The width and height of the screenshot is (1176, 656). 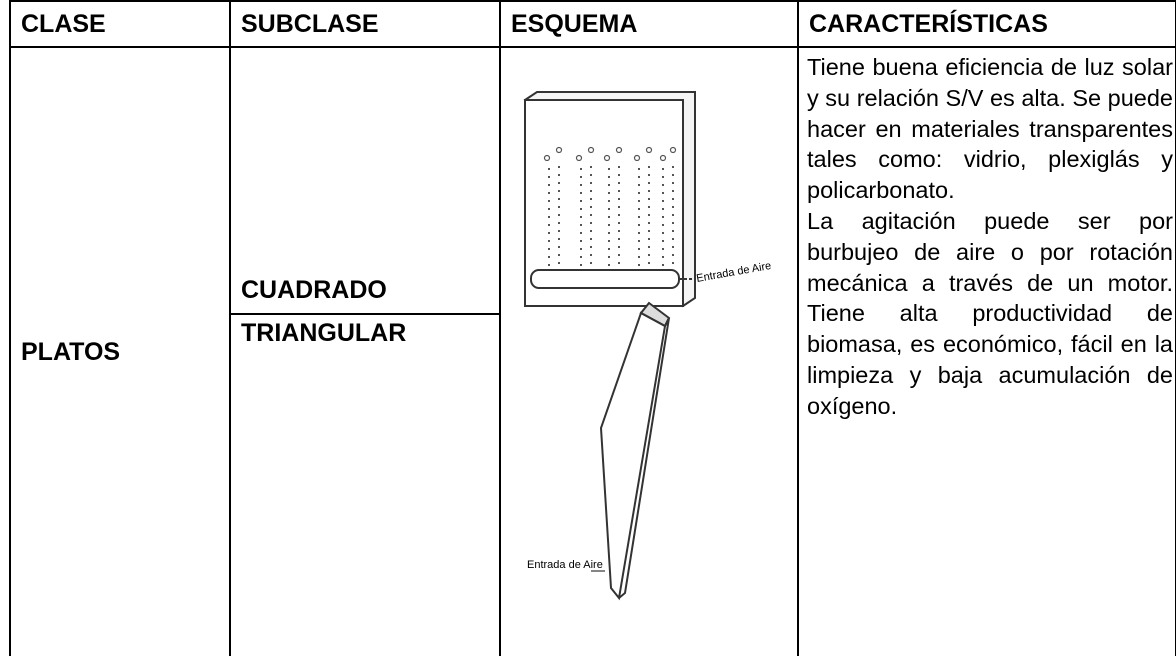 I want to click on header-cell: ESQUEMA, so click(x=649, y=24).